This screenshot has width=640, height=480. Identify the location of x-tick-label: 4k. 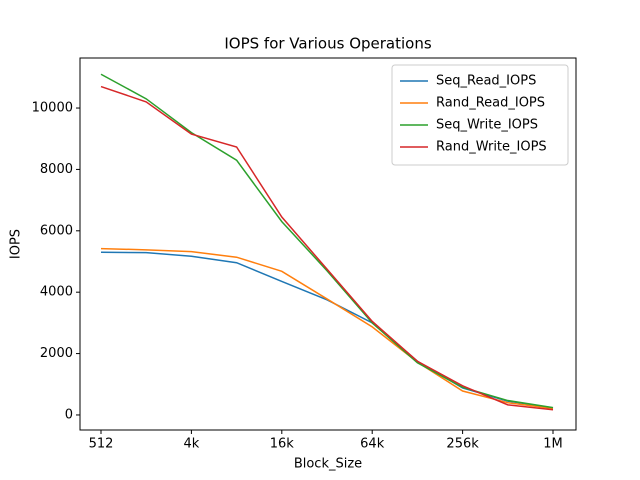
(191, 444).